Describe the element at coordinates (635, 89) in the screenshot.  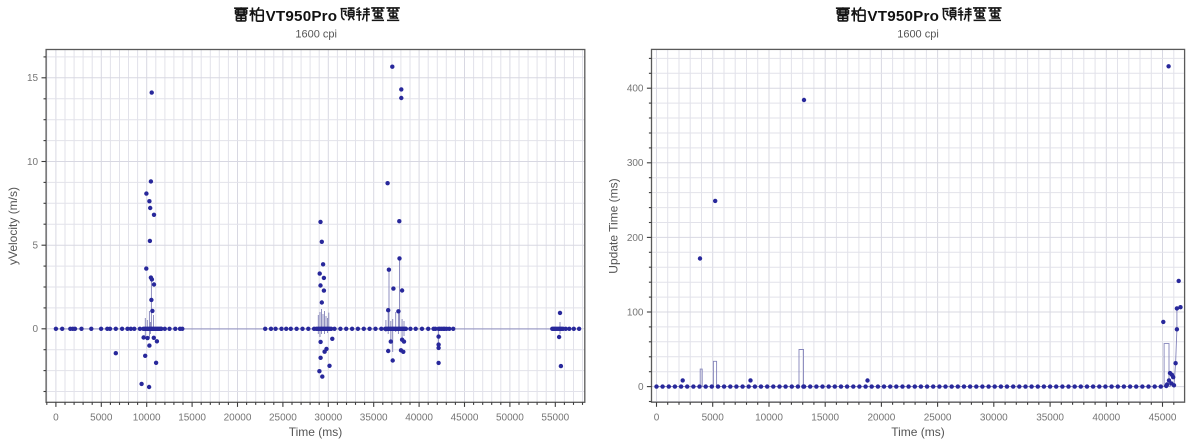
I see `svg-text: 400` at that location.